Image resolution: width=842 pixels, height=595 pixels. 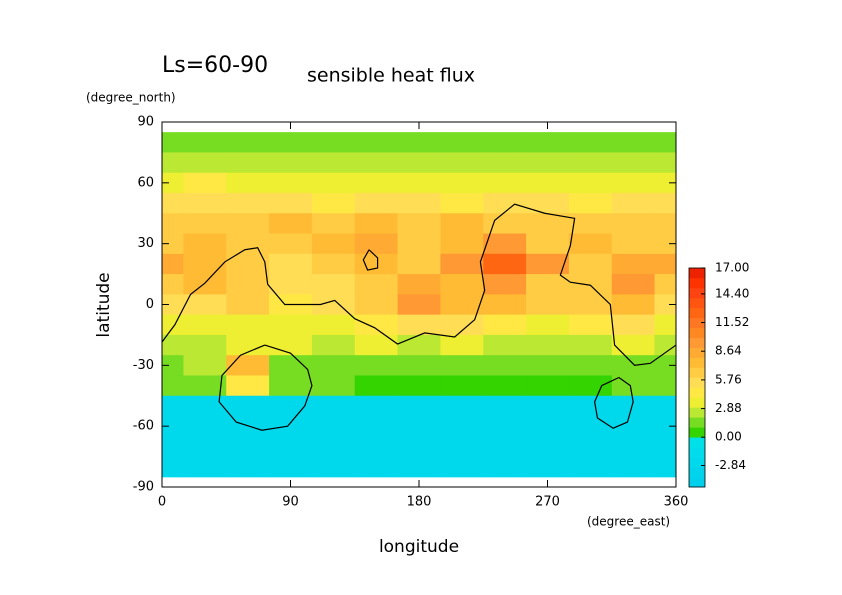 I want to click on y-tick-label: 90, so click(x=145, y=122).